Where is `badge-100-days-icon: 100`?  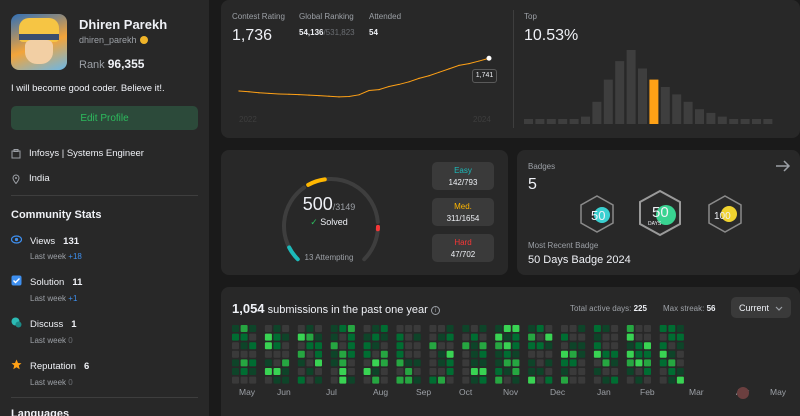 badge-100-days-icon: 100 is located at coordinates (725, 214).